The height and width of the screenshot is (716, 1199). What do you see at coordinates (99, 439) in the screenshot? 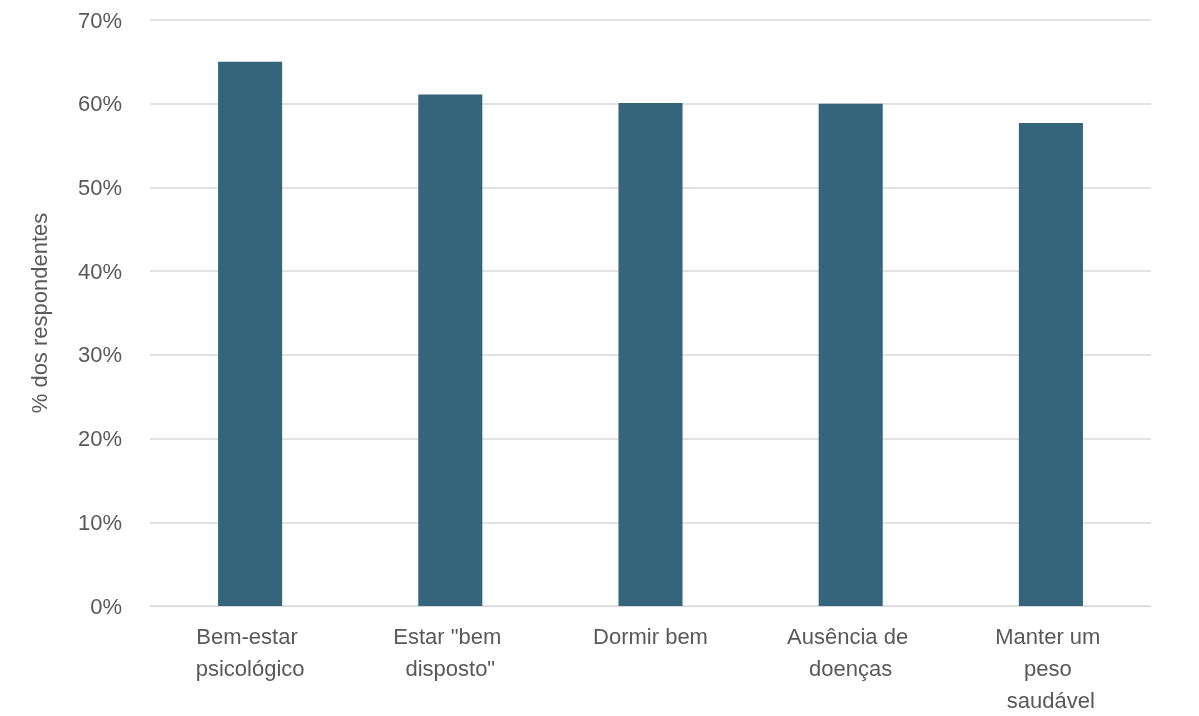
I see `y-tick-label: 20%` at bounding box center [99, 439].